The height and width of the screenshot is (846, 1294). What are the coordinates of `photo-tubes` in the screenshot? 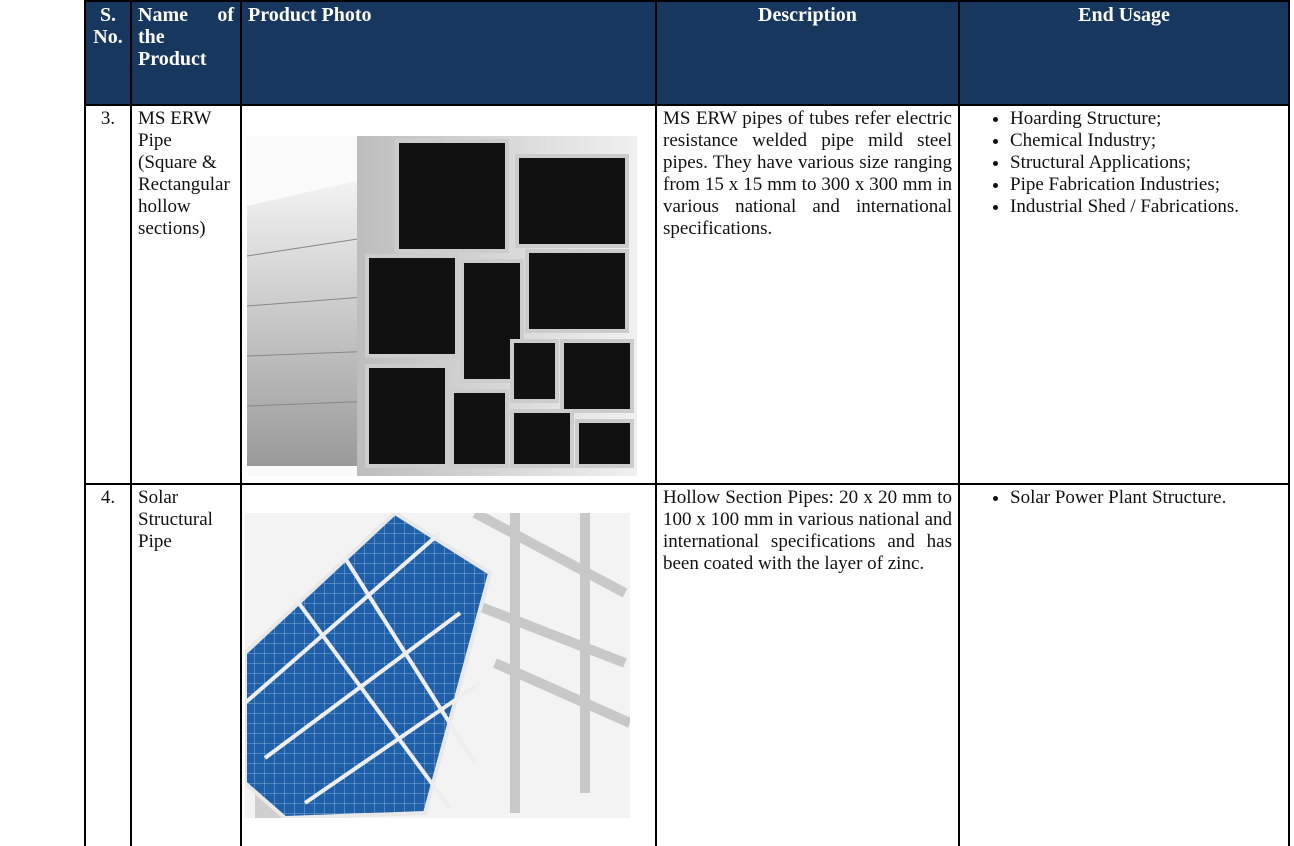 It's located at (442, 306).